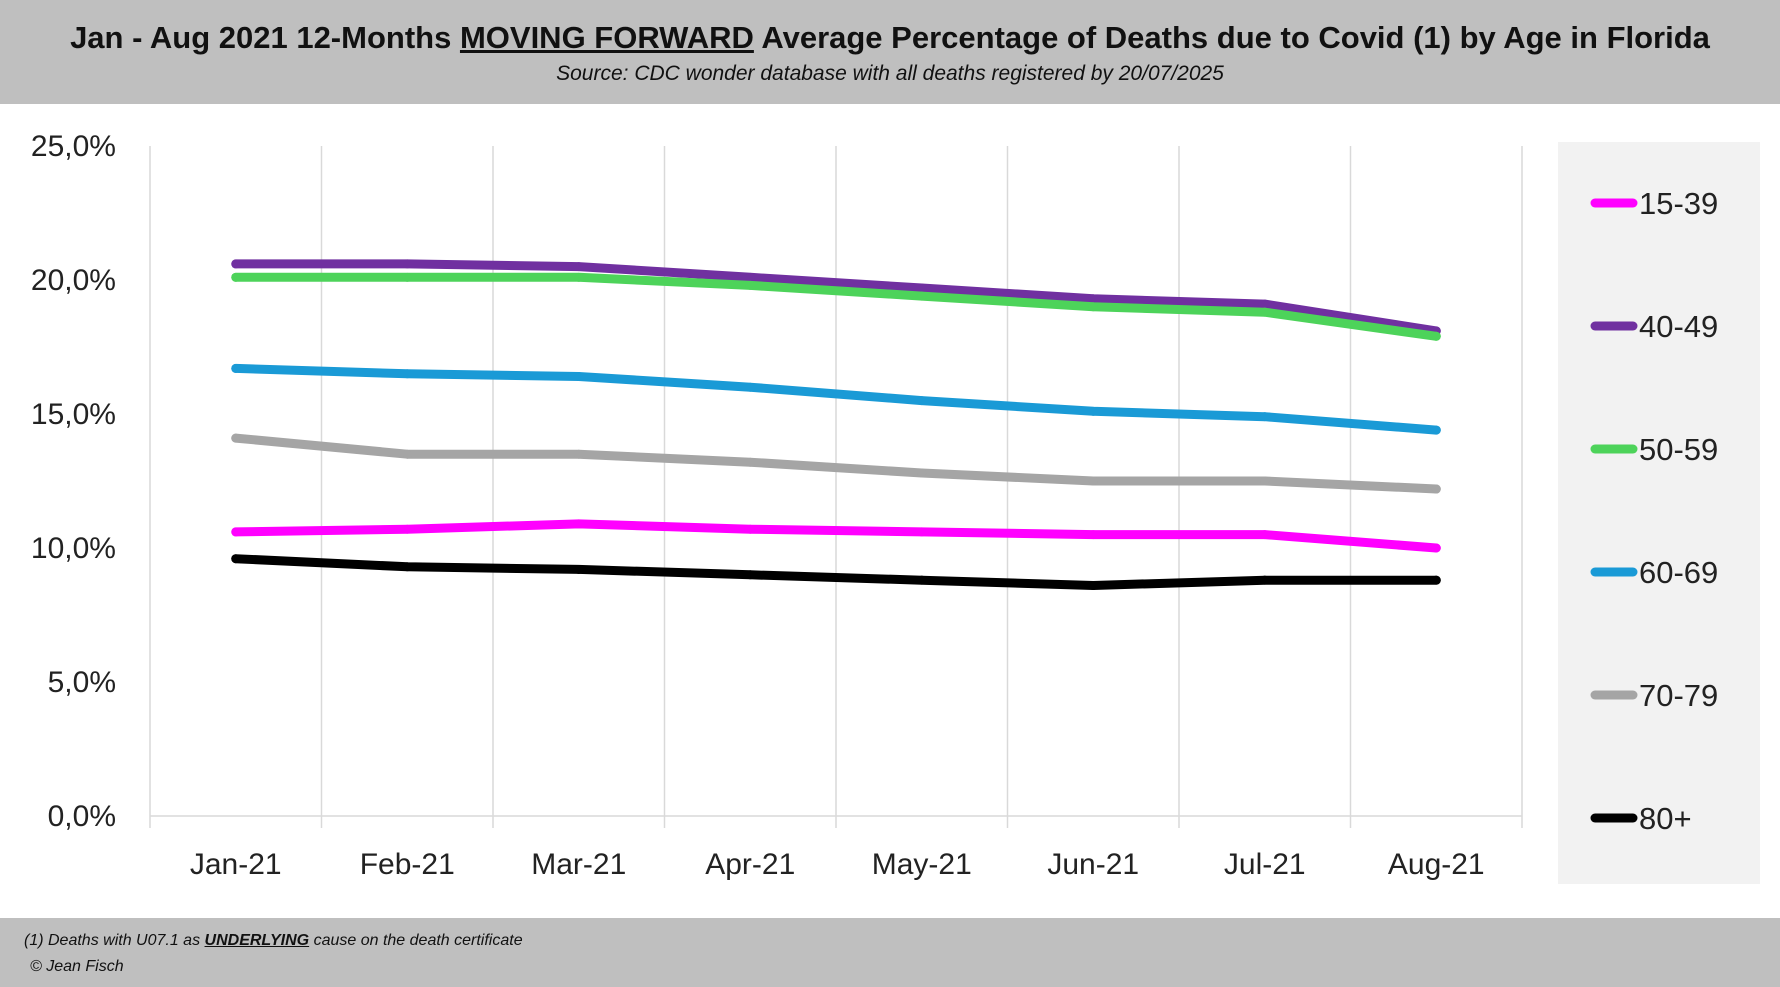 The height and width of the screenshot is (987, 1780). What do you see at coordinates (82, 816) in the screenshot?
I see `y-tick-label: 0,0%` at bounding box center [82, 816].